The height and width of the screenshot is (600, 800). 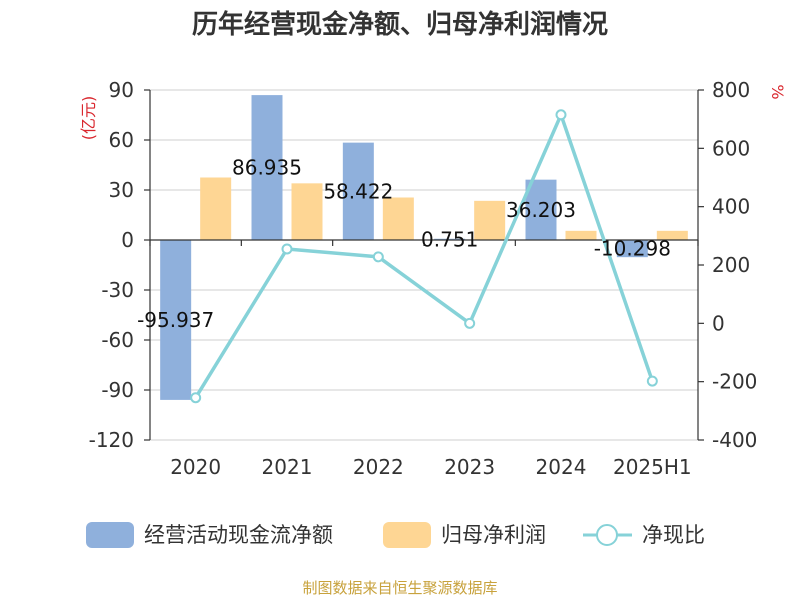 I want to click on cashflow-data-label: -10.298, so click(x=632, y=249).